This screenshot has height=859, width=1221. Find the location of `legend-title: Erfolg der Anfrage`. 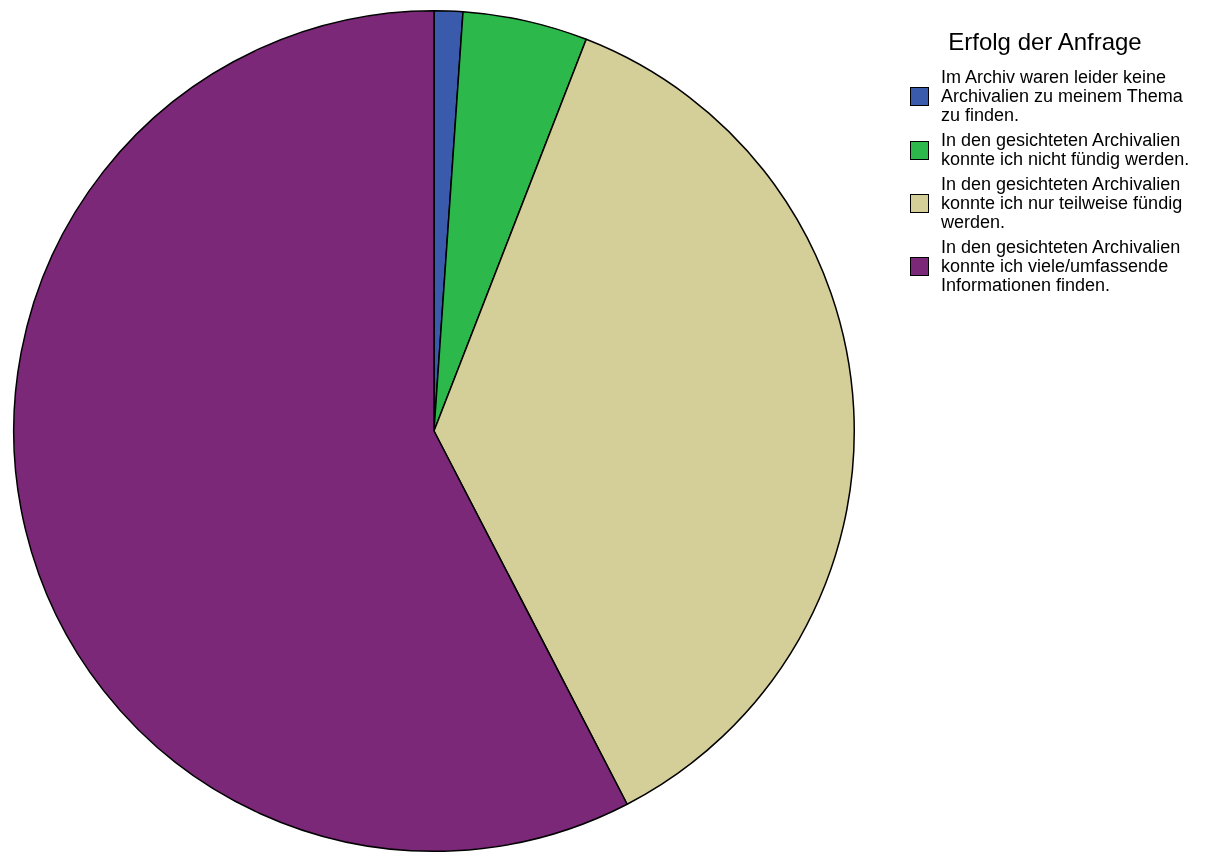

legend-title: Erfolg der Anfrage is located at coordinates (1045, 42).